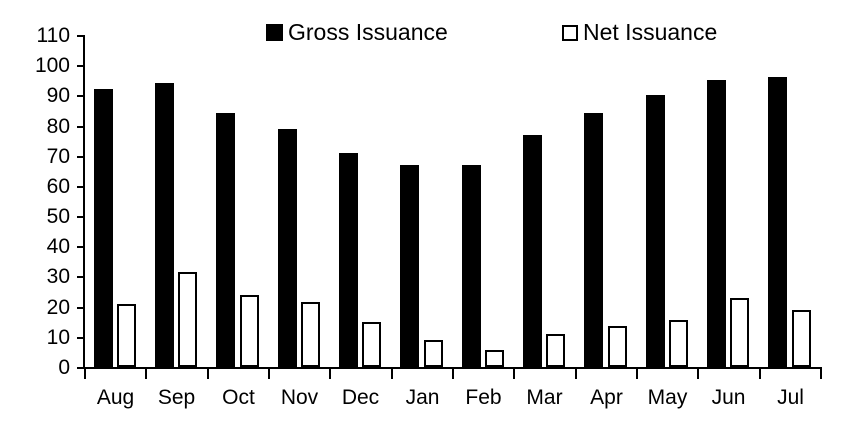  I want to click on y-axis-tick-label: 70, so click(58, 156).